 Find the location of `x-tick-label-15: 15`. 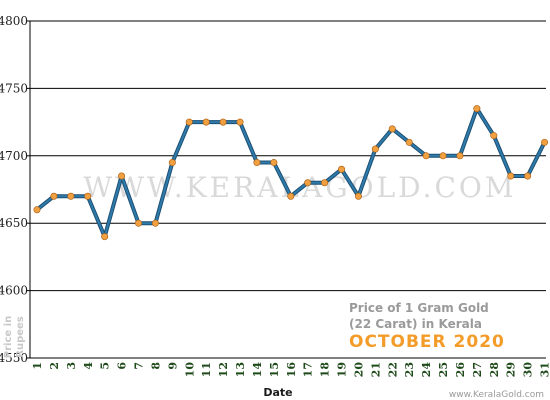

x-tick-label-15: 15 is located at coordinates (274, 369).